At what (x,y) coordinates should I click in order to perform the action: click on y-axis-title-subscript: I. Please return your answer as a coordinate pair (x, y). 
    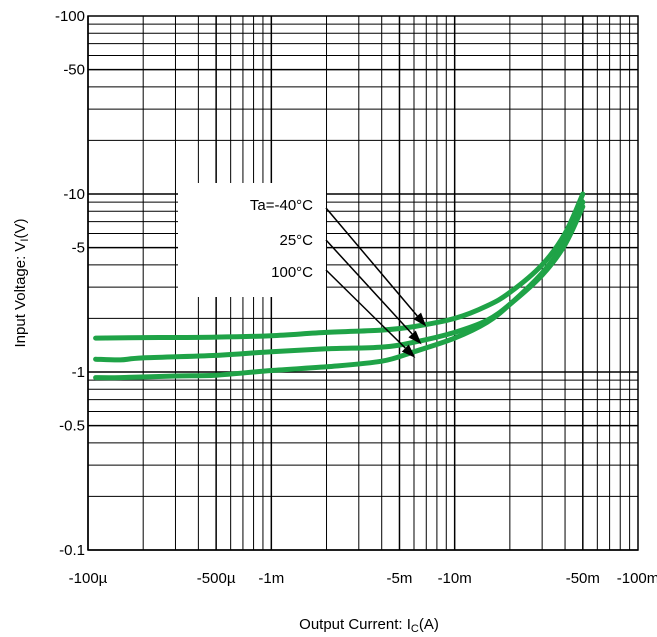
    Looking at the image, I should click on (25, 240).